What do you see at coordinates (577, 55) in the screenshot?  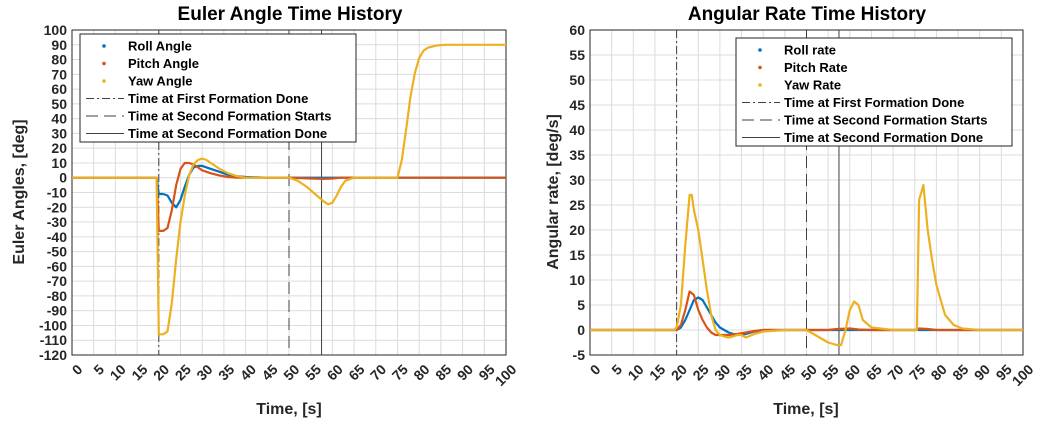 I see `y-tick-label: 55` at bounding box center [577, 55].